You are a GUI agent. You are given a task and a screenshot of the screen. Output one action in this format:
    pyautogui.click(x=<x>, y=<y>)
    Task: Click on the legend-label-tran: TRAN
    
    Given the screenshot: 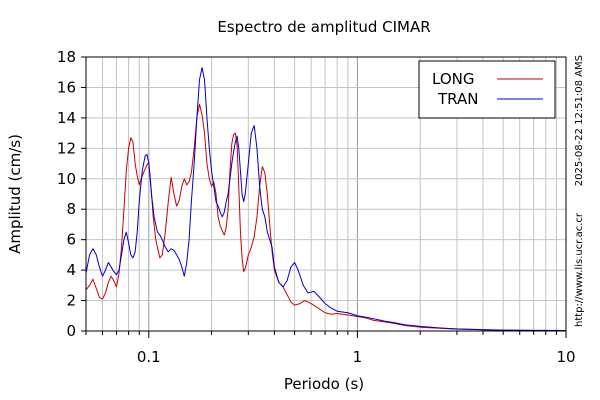 What is the action you would take?
    pyautogui.click(x=457, y=99)
    